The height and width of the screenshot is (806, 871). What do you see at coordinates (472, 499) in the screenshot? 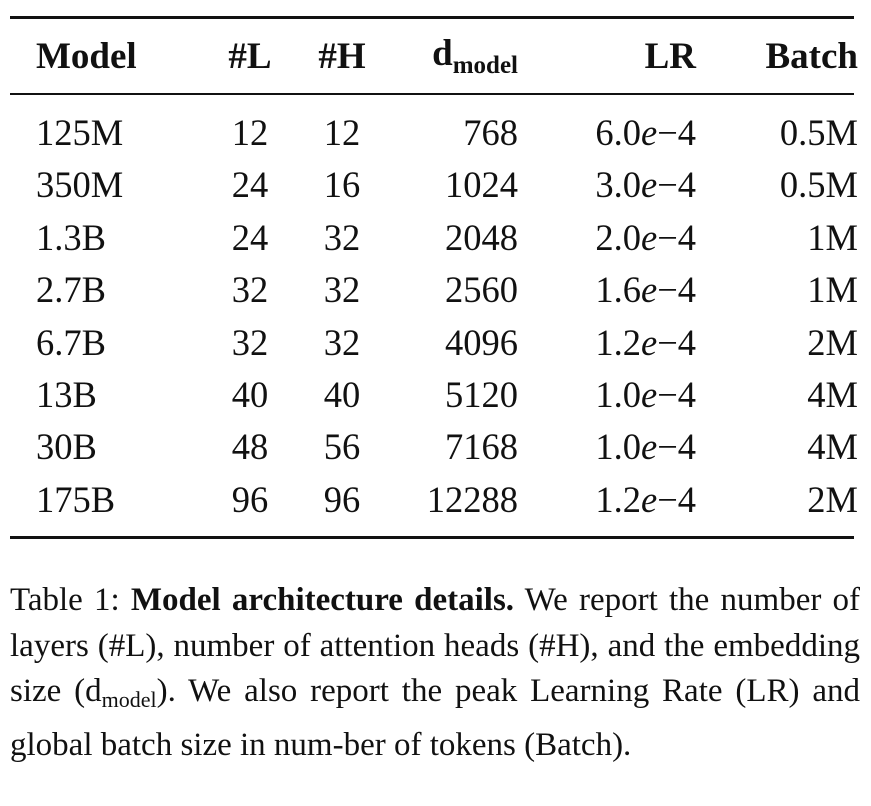
I see `cell-d-model: 12288` at bounding box center [472, 499].